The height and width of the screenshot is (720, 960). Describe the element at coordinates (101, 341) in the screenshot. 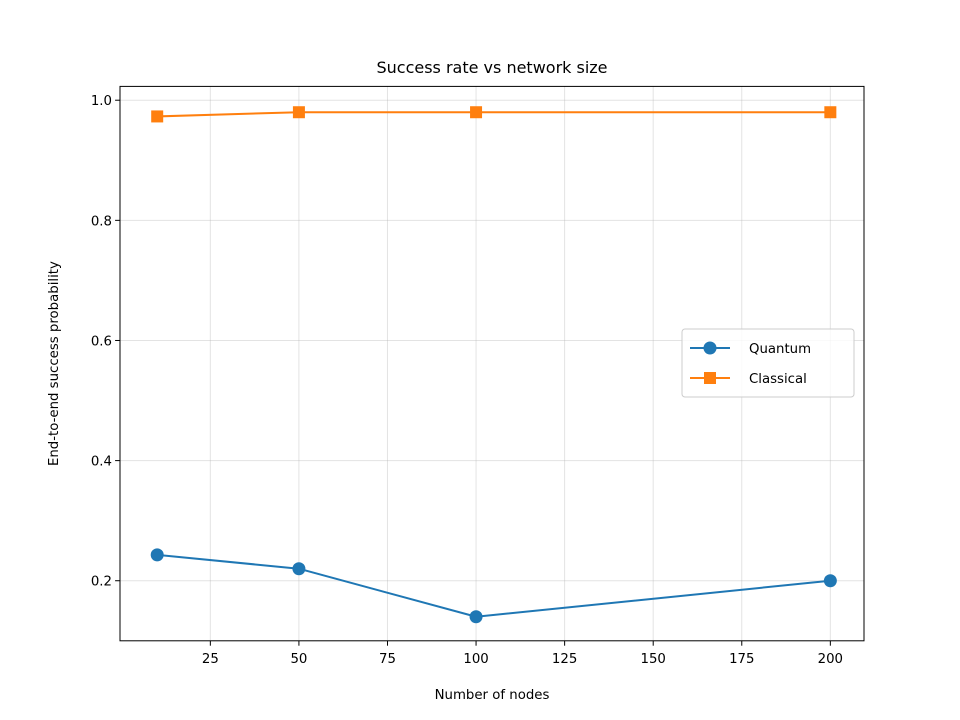

I see `y-tick-label: 0.6` at that location.